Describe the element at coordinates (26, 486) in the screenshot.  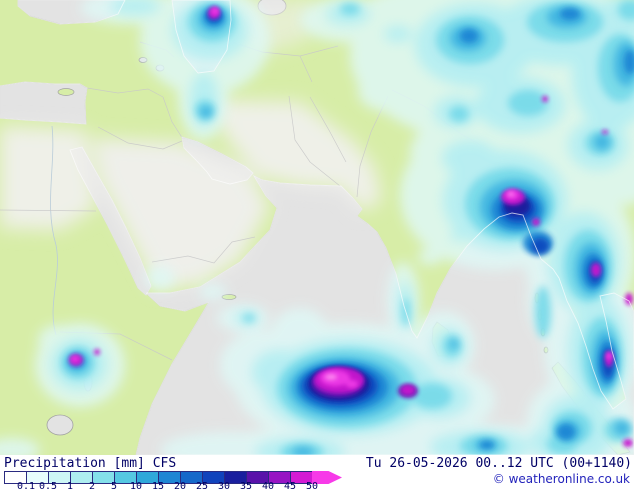
I see `legend-tick: 0.1` at that location.